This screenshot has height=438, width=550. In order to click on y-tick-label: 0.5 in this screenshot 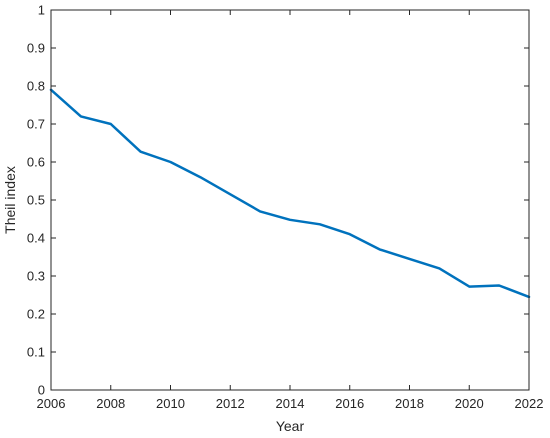, I will do `click(36, 200)`.